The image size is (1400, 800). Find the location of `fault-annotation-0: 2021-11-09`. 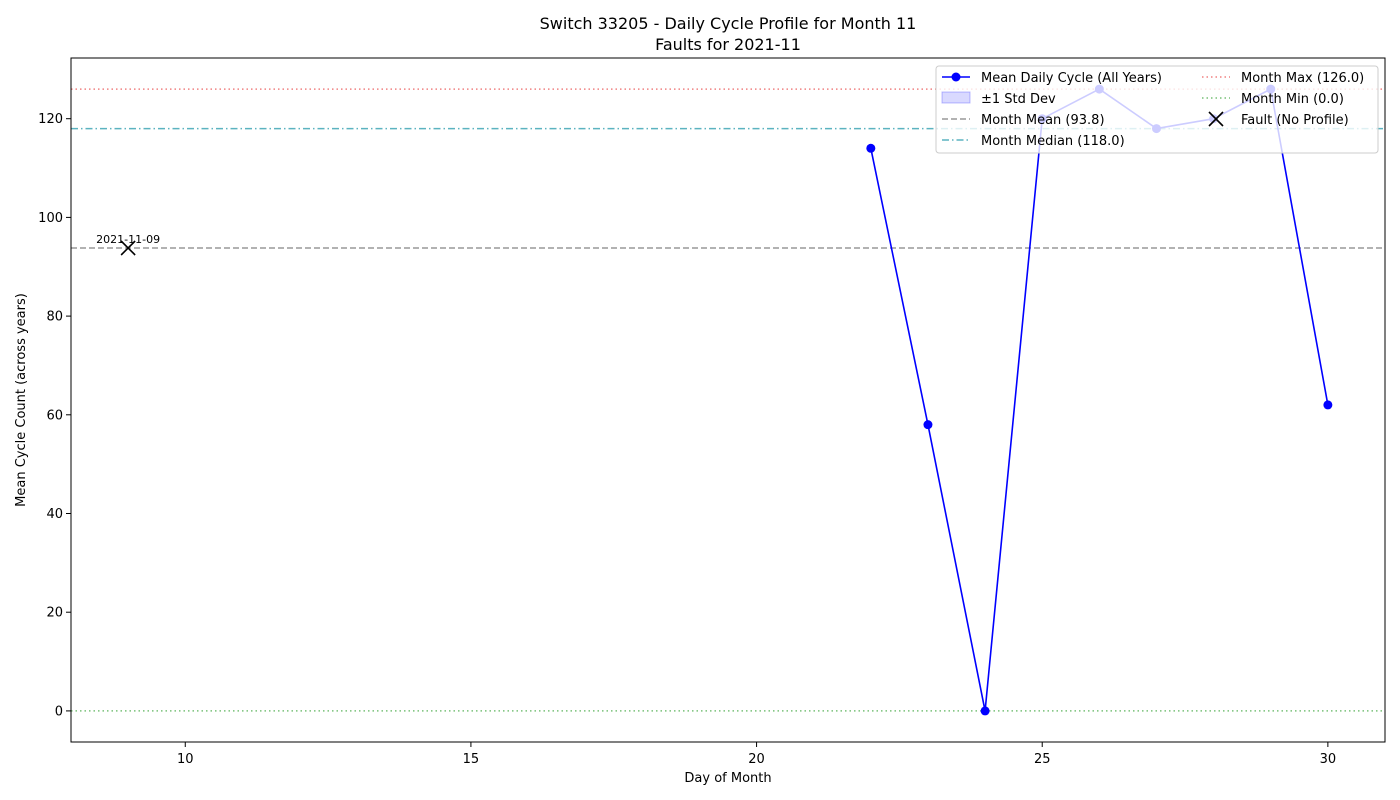

fault-annotation-0: 2021-11-09 is located at coordinates (128, 239).